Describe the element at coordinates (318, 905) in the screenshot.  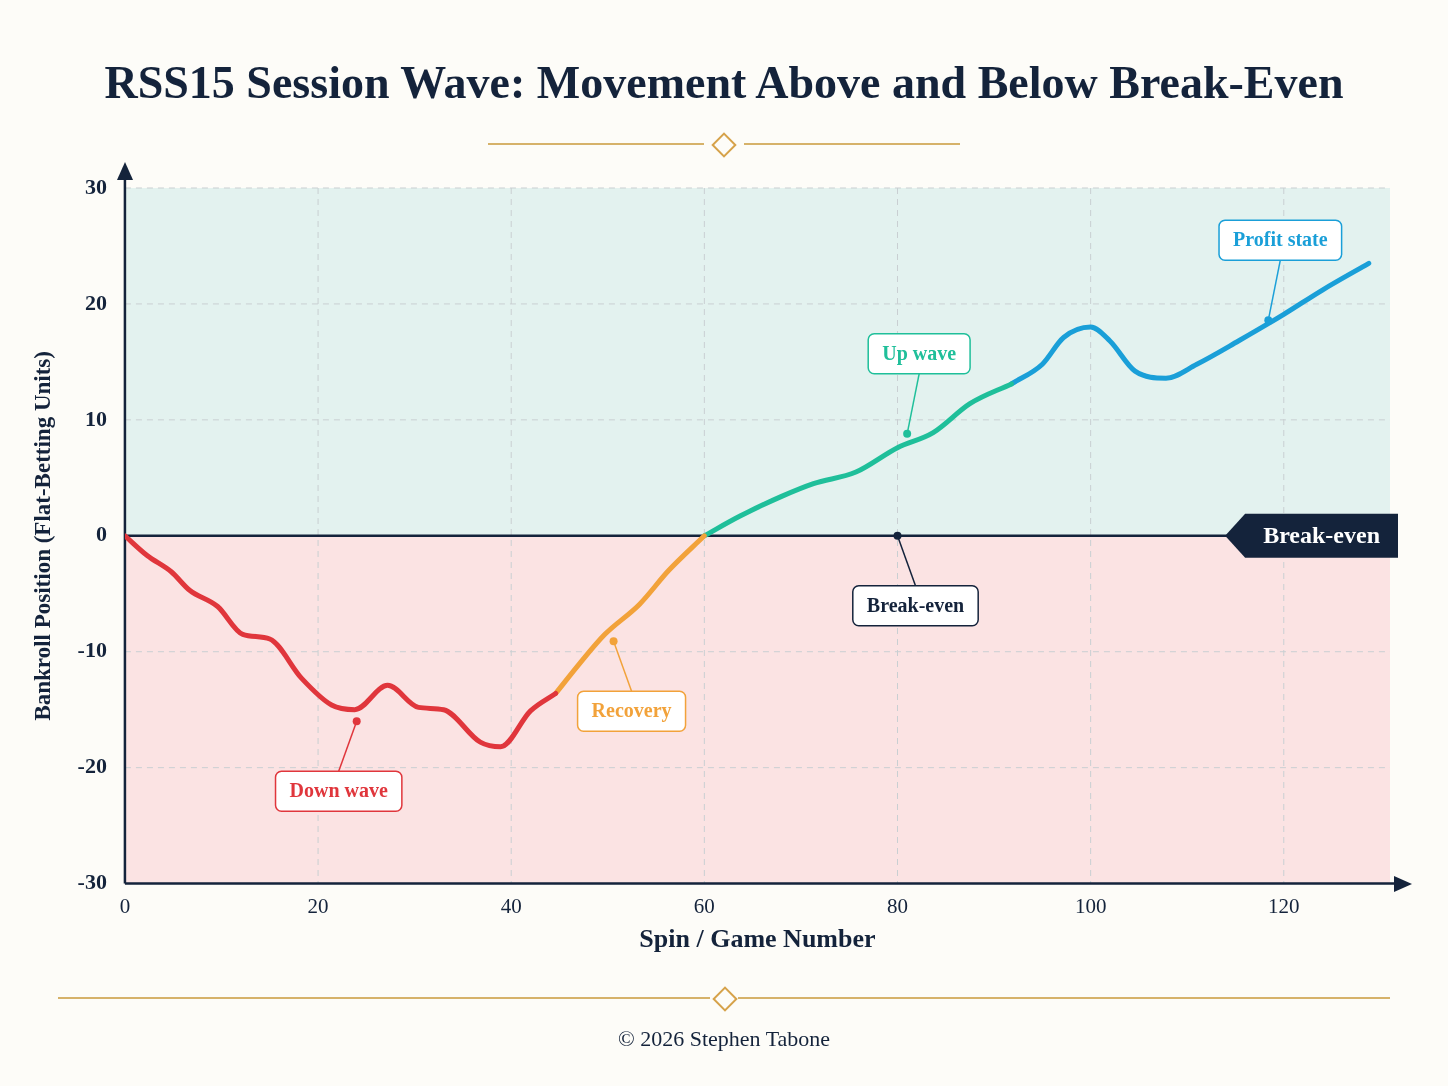
I see `x-tick-label: 20` at that location.